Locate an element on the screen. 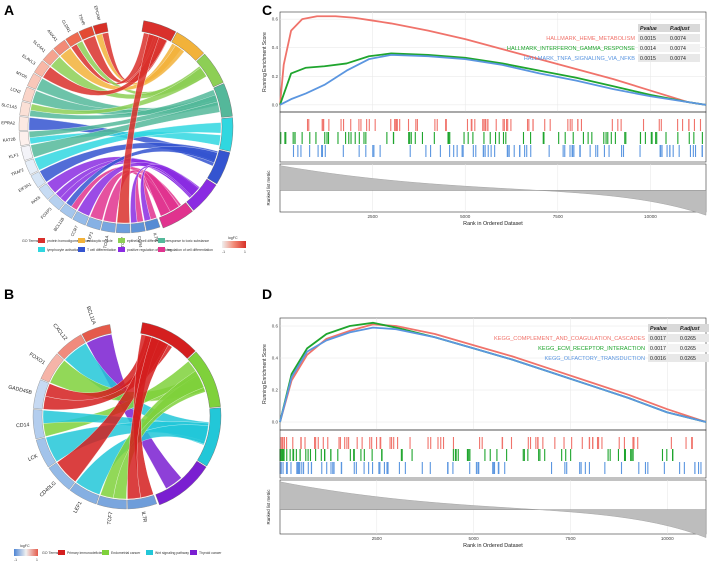 This screenshot has height=569, width=709. es-panel-frame is located at coordinates (493, 374).